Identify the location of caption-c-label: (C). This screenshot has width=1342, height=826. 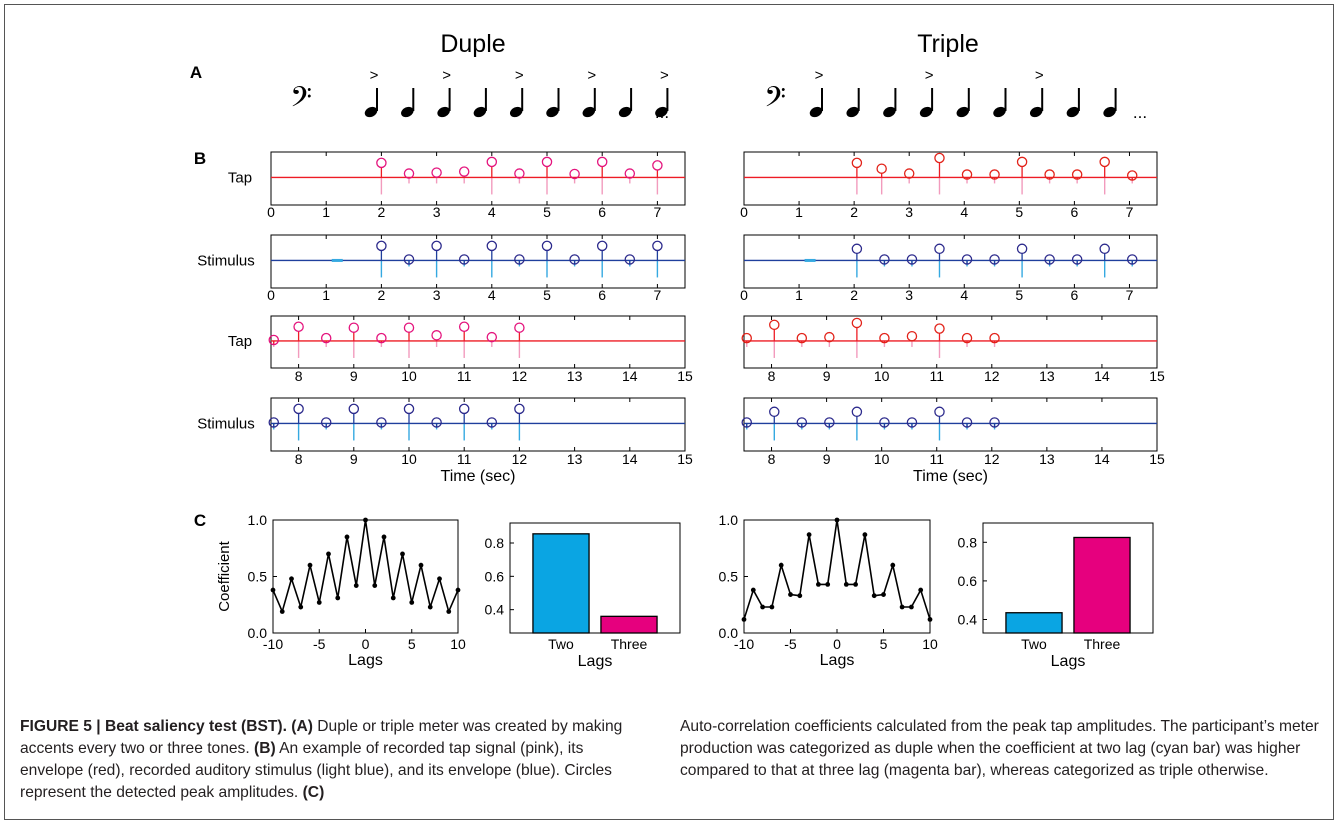
(313, 792).